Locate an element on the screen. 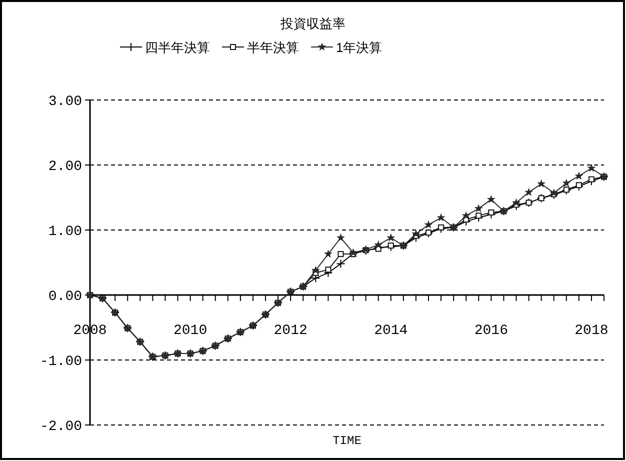 This screenshot has height=461, width=626. legend-label: 半年決算 is located at coordinates (273, 47).